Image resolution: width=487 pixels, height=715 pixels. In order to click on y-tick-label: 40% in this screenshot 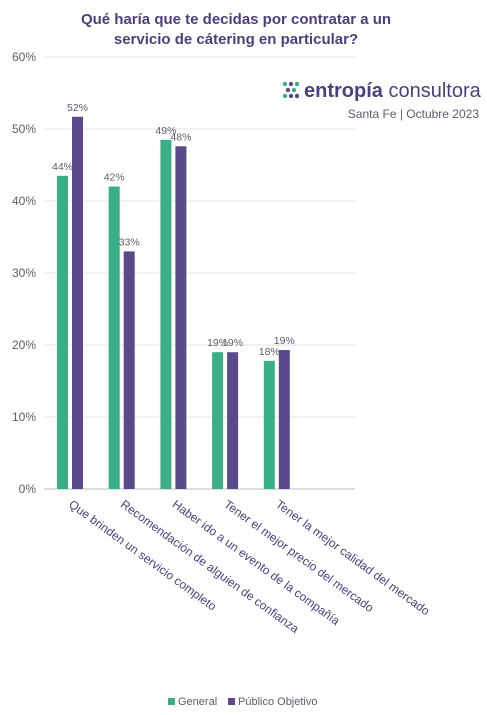, I will do `click(24, 201)`.